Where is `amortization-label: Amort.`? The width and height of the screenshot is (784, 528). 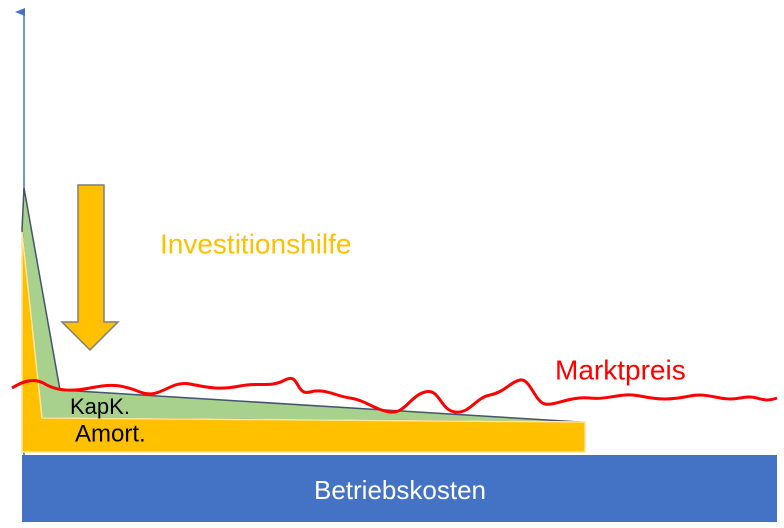 amortization-label: Amort. is located at coordinates (110, 433).